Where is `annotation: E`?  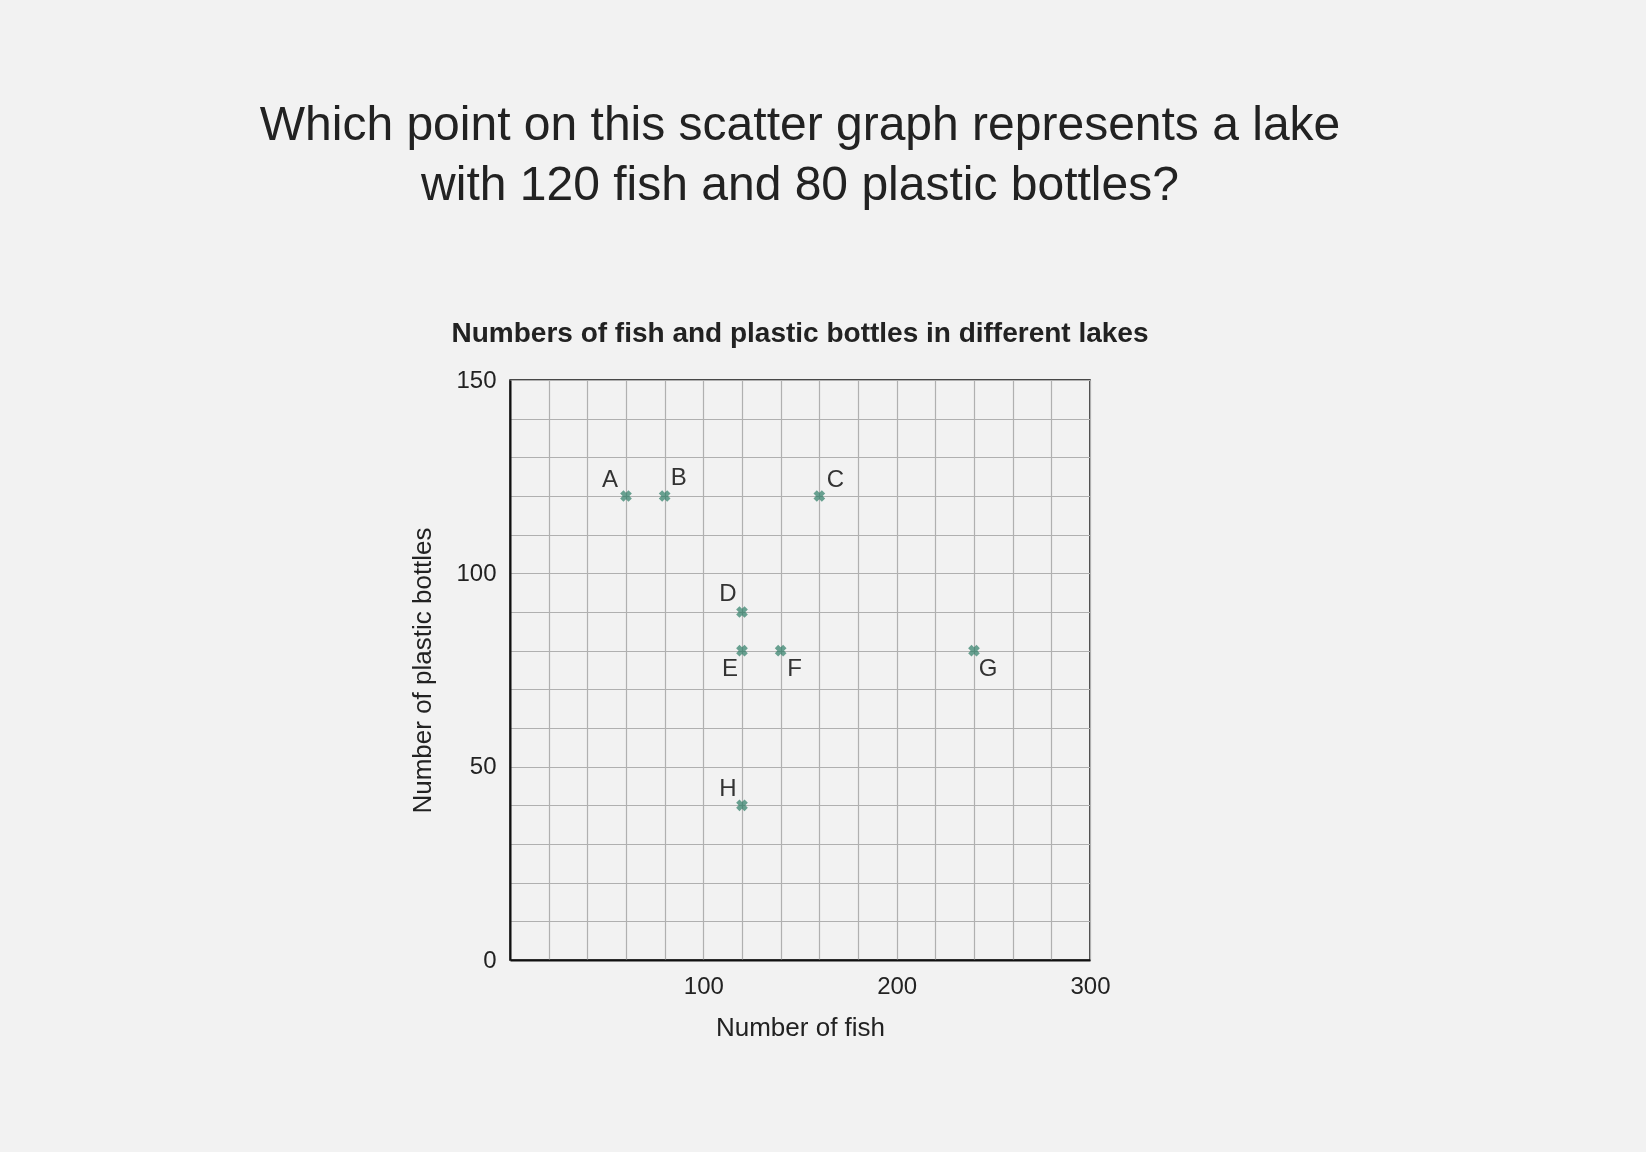
annotation: E is located at coordinates (730, 667).